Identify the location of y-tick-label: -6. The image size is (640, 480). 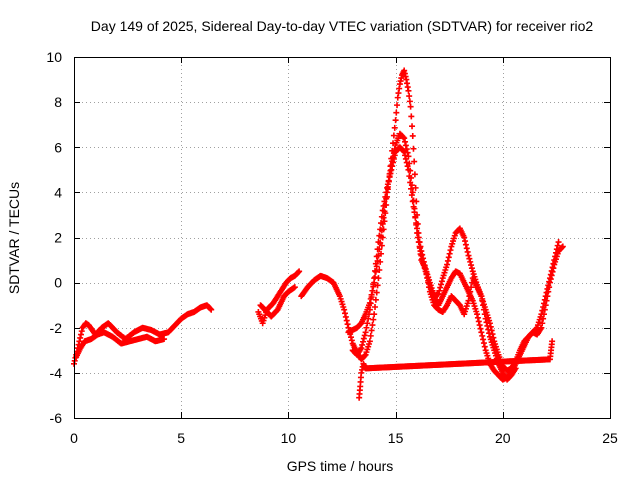
(56, 418).